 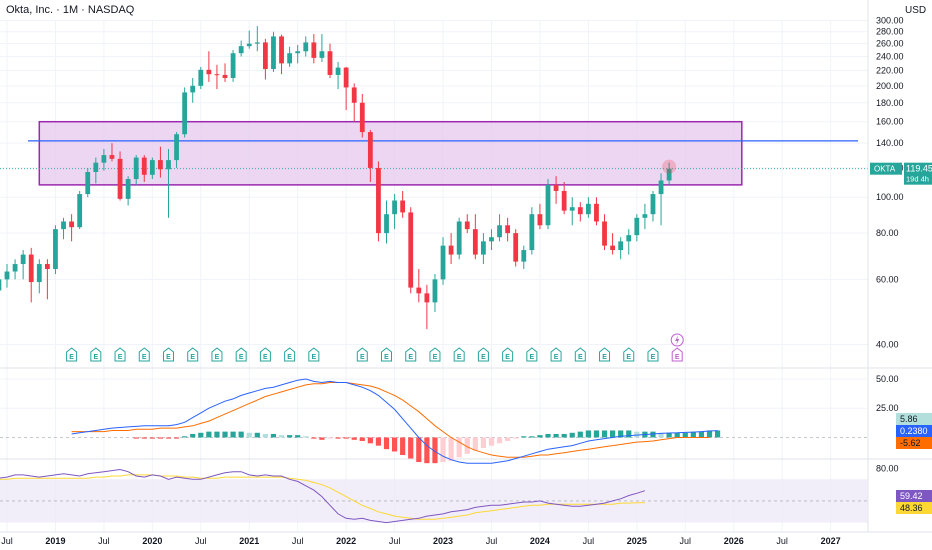 I want to click on price-axis-tick: 260.00, so click(x=890, y=44).